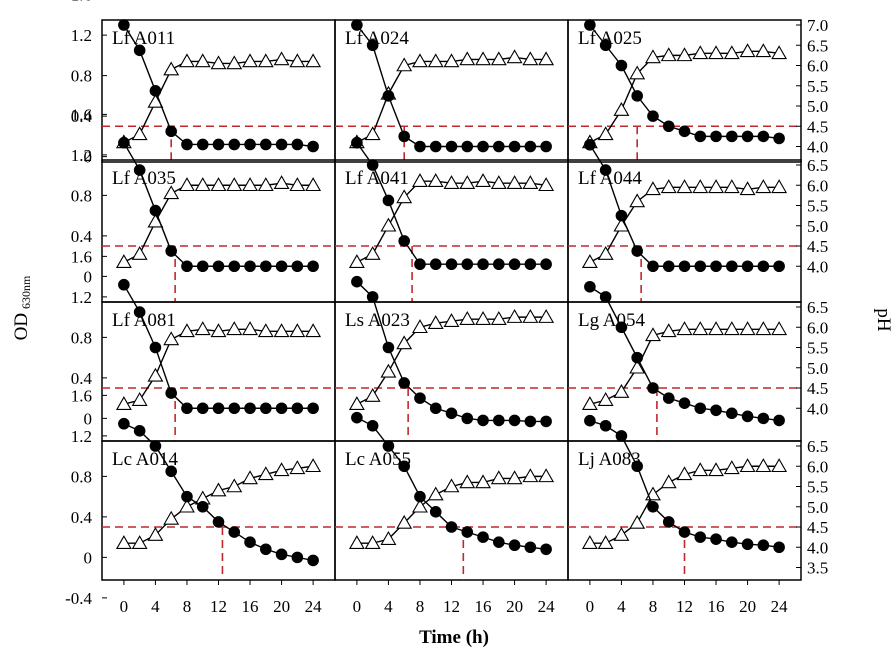  What do you see at coordinates (451, 496) in the screenshot?
I see `panel: Lc A055` at bounding box center [451, 496].